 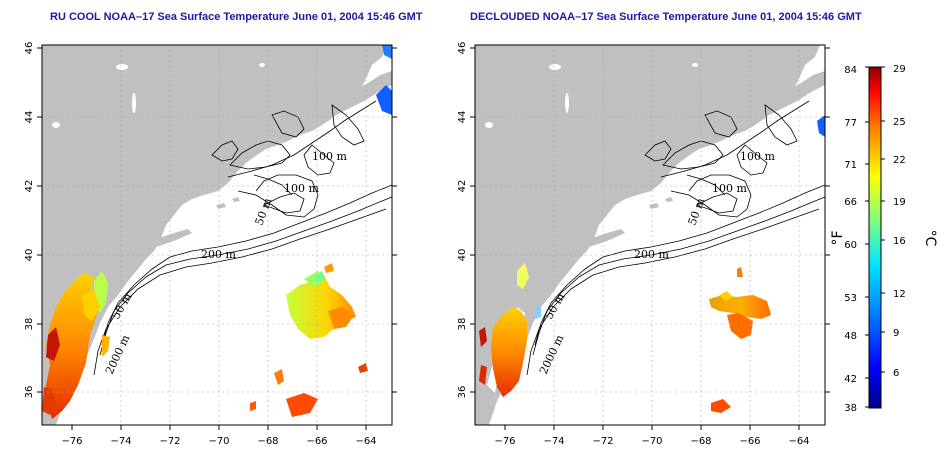 What do you see at coordinates (875, 237) in the screenshot?
I see `colorbar-gradient` at bounding box center [875, 237].